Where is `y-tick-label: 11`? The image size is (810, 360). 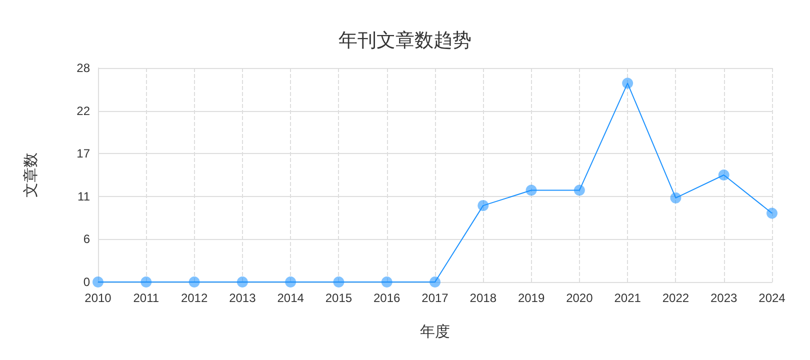 y-tick-label: 11 is located at coordinates (84, 196).